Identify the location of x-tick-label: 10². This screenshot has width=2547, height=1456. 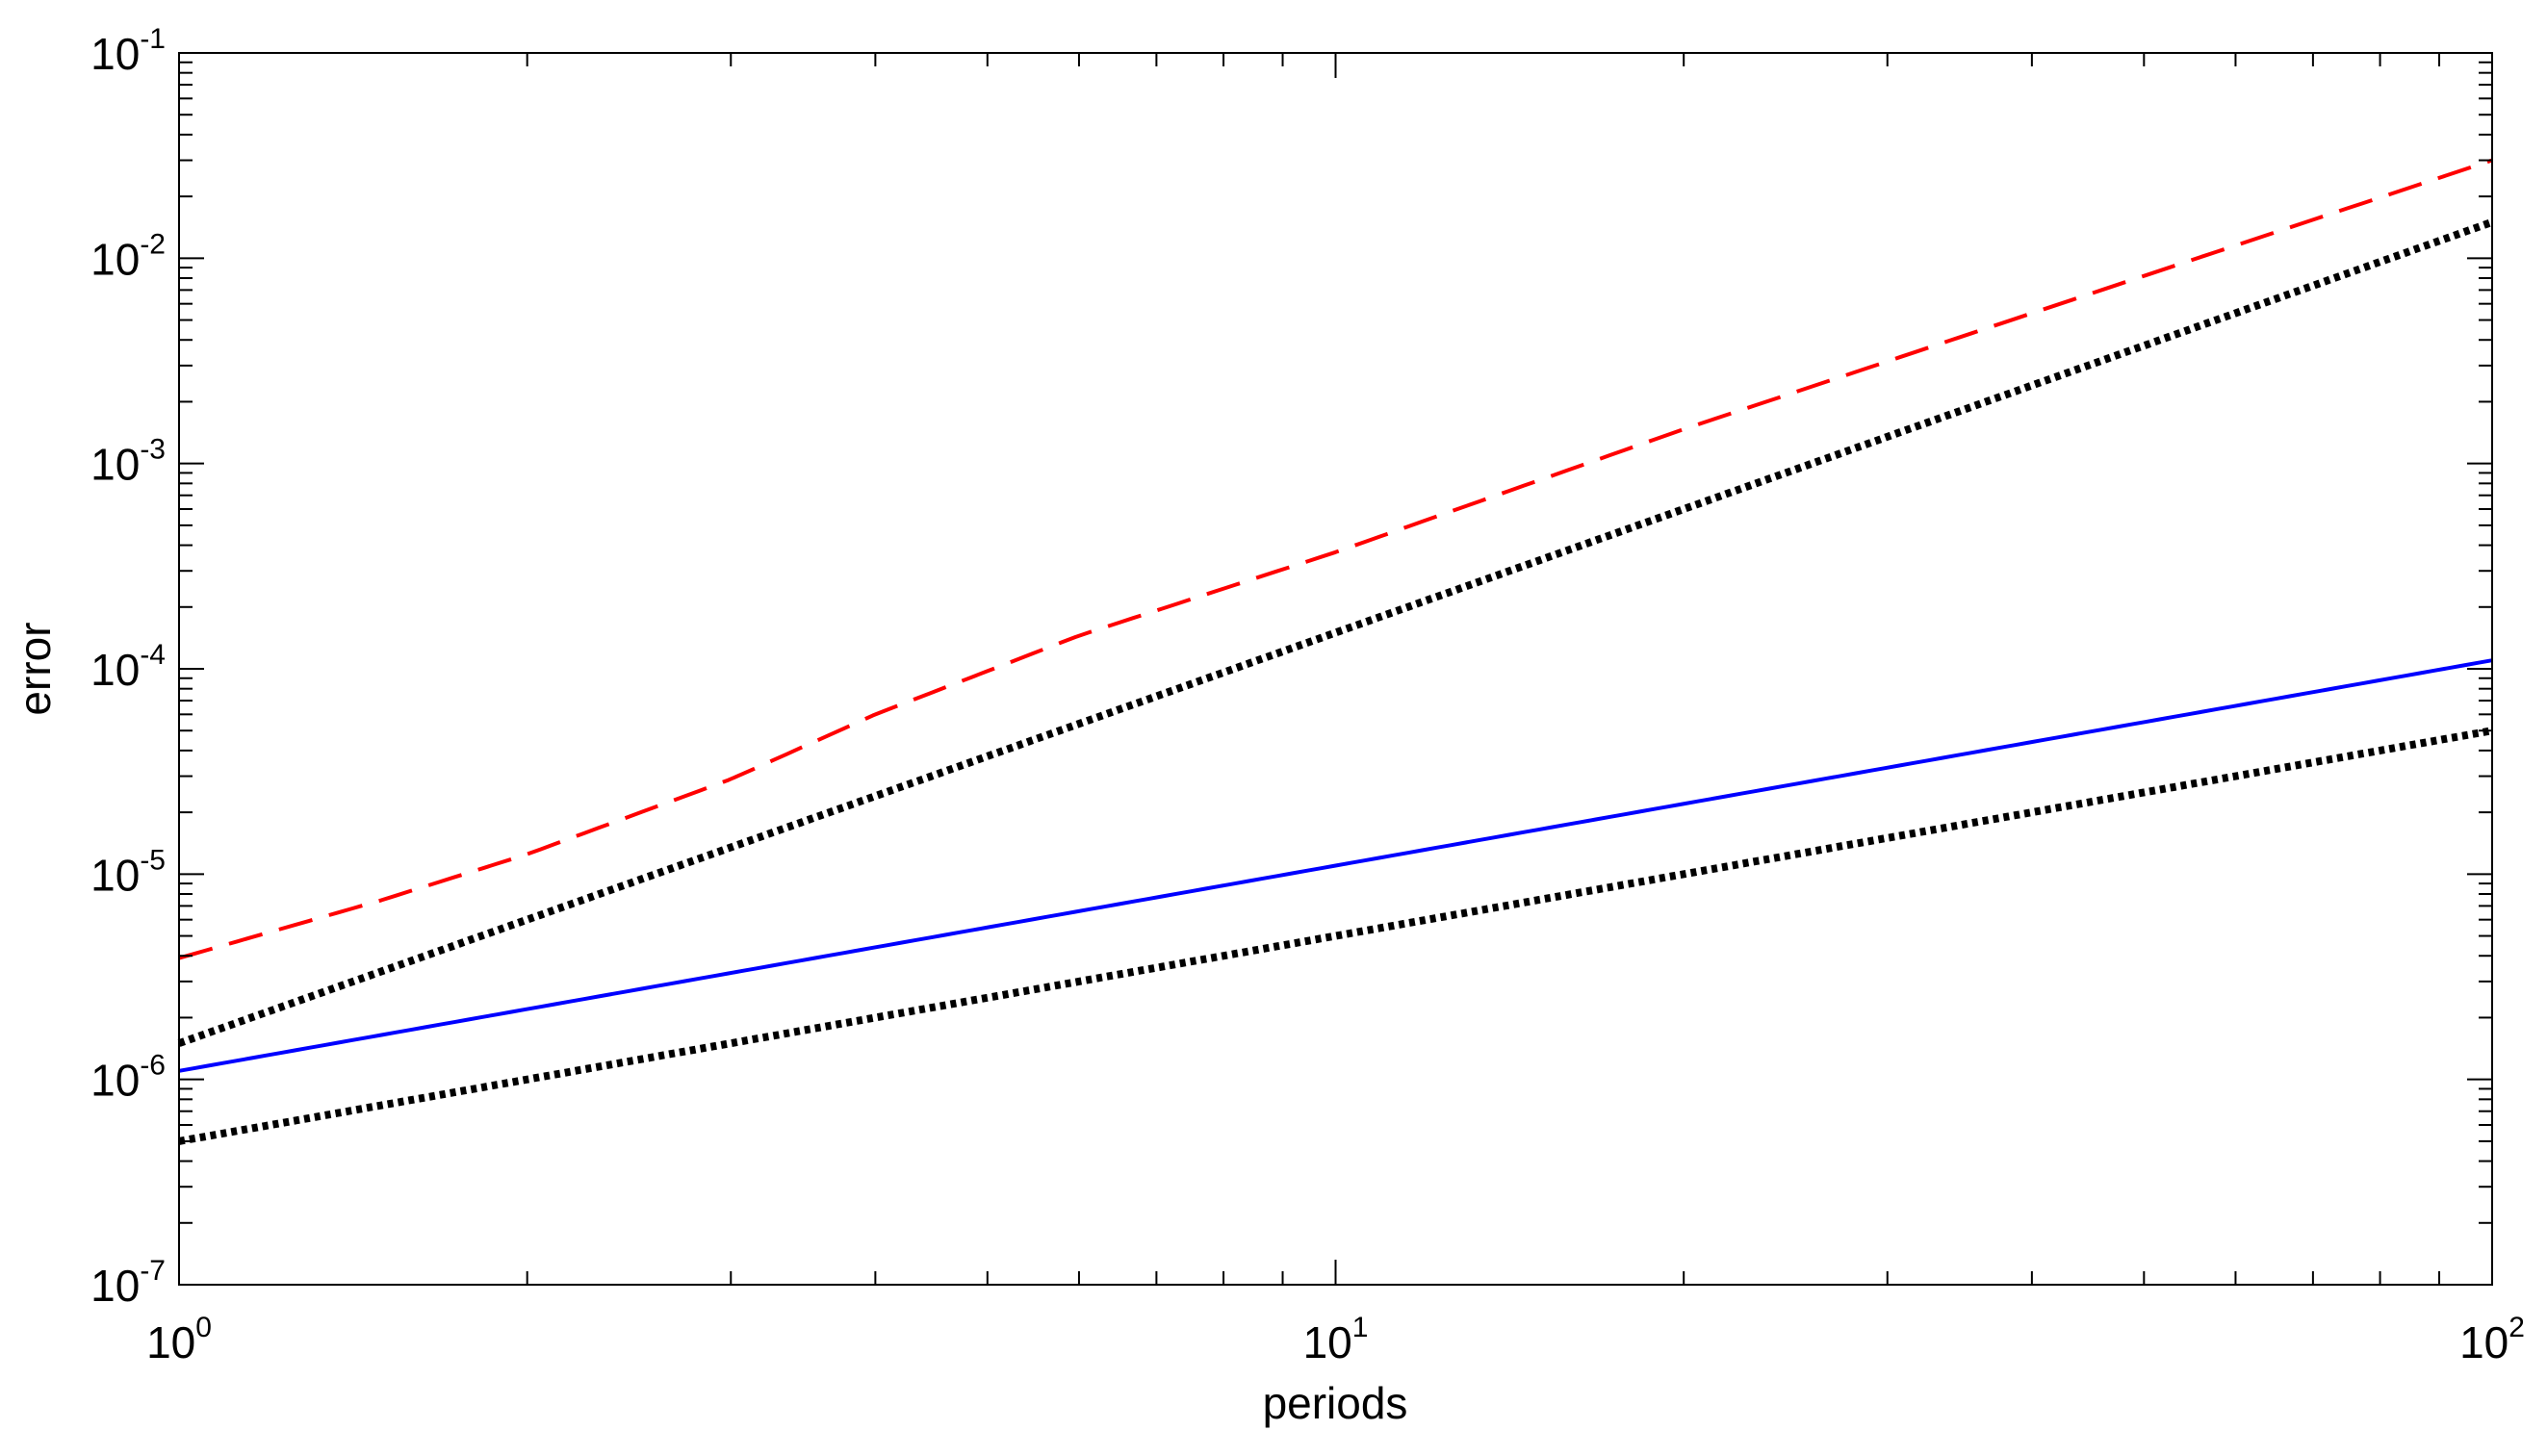
(2492, 1340).